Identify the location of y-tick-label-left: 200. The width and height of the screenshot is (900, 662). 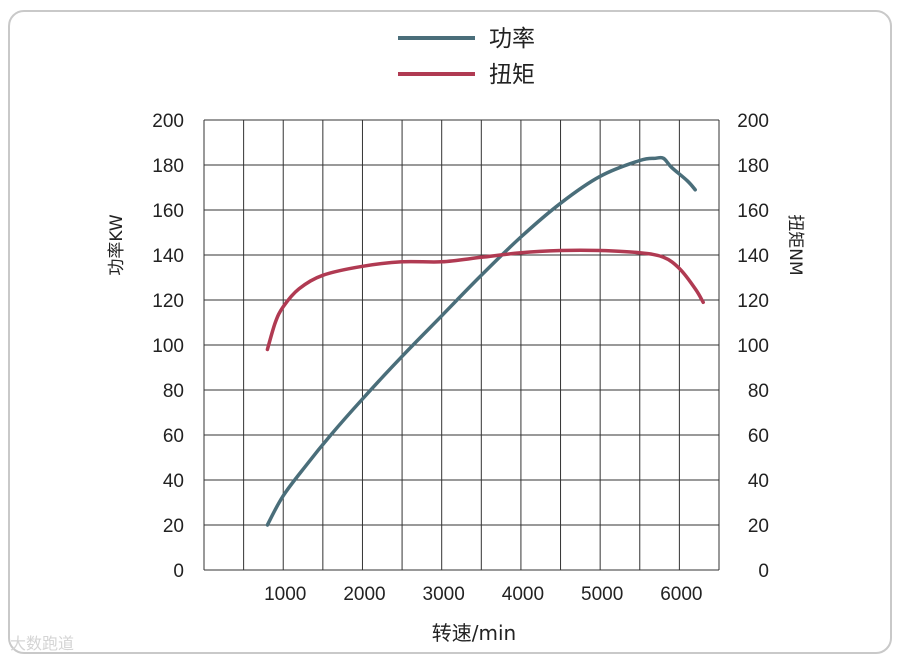
(168, 121).